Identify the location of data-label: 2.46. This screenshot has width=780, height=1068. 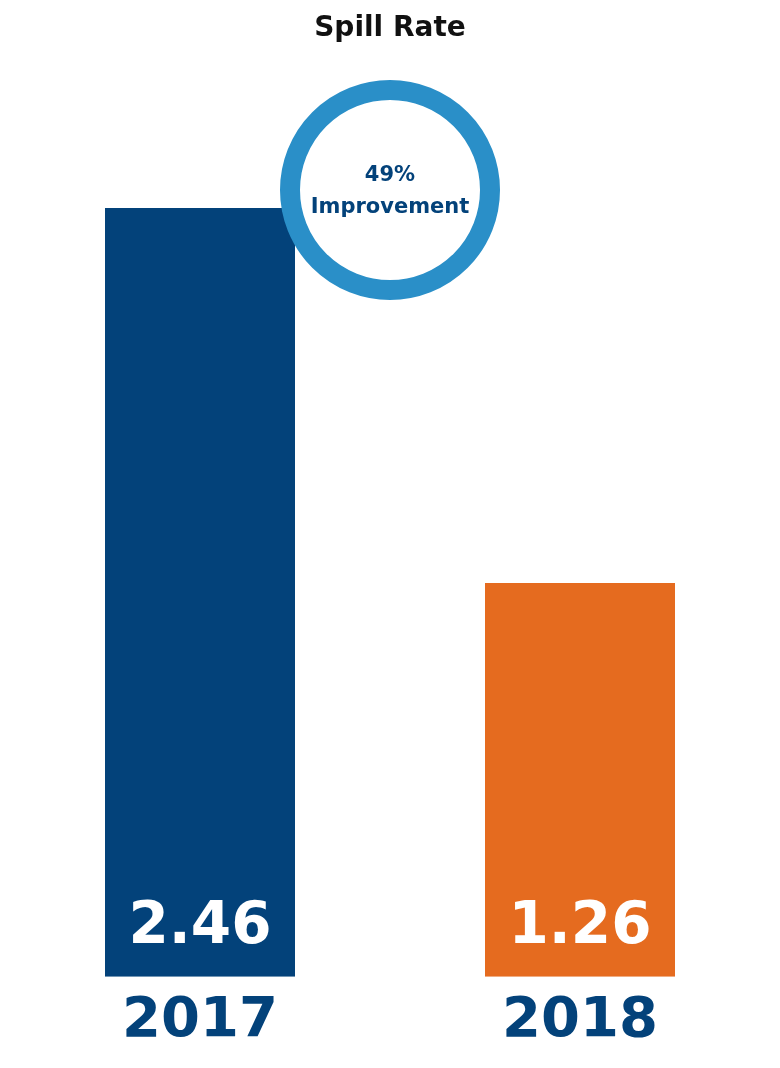
(200, 922).